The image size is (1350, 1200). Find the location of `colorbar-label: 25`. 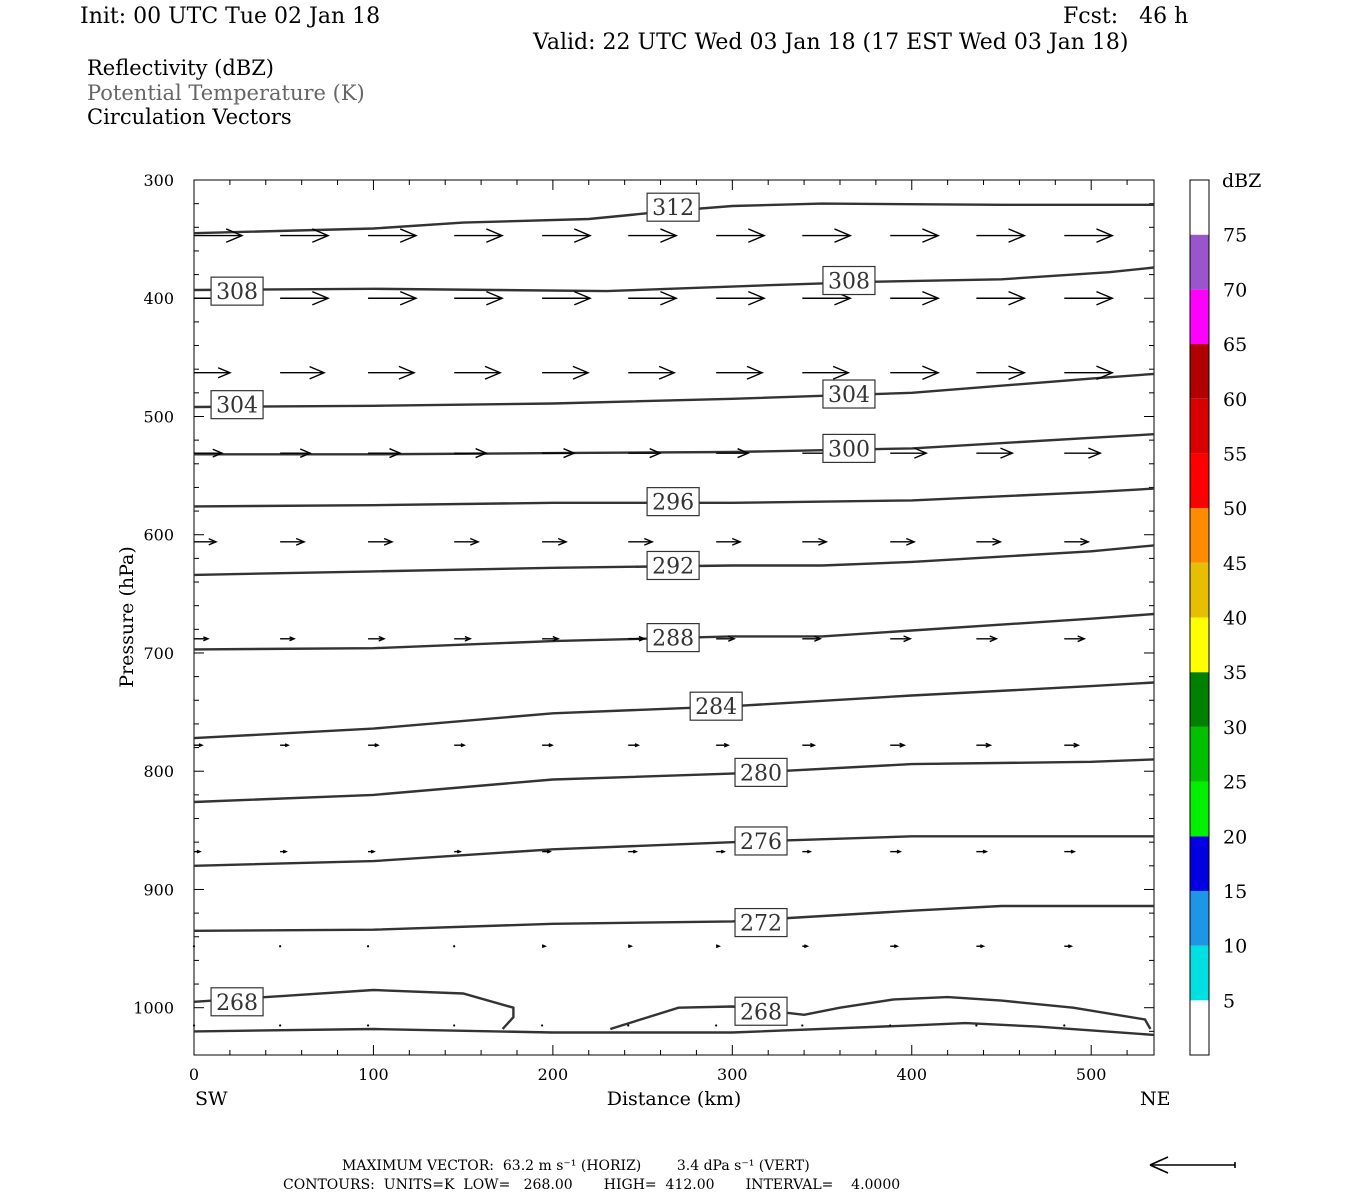

colorbar-label: 25 is located at coordinates (1235, 783).